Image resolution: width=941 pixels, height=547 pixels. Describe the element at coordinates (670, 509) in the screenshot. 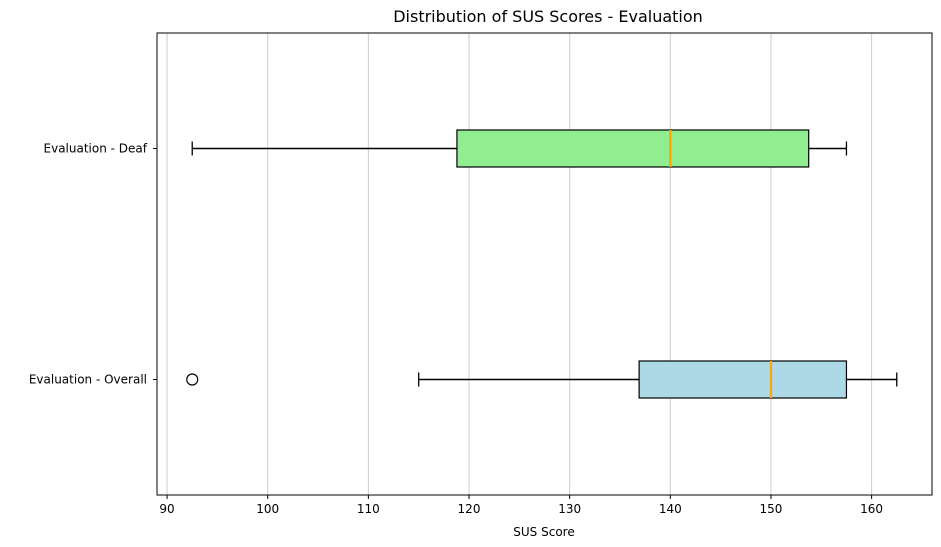

I see `x-tick-label: 140` at that location.